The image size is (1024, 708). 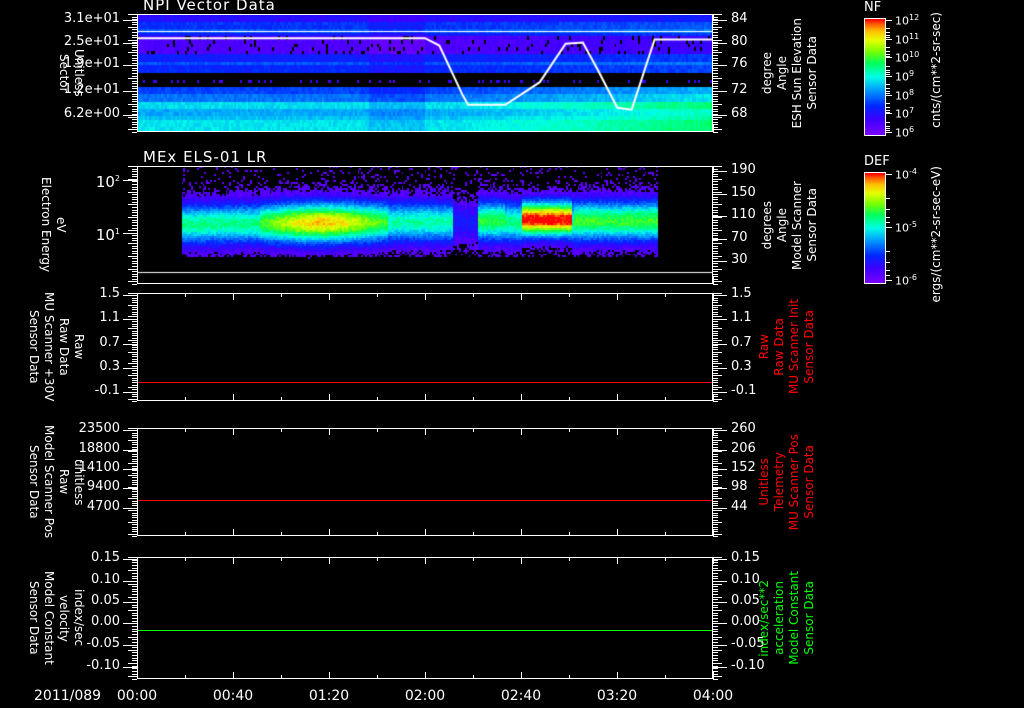 What do you see at coordinates (745, 558) in the screenshot?
I see `axis-tick-label-right: 0.15` at bounding box center [745, 558].